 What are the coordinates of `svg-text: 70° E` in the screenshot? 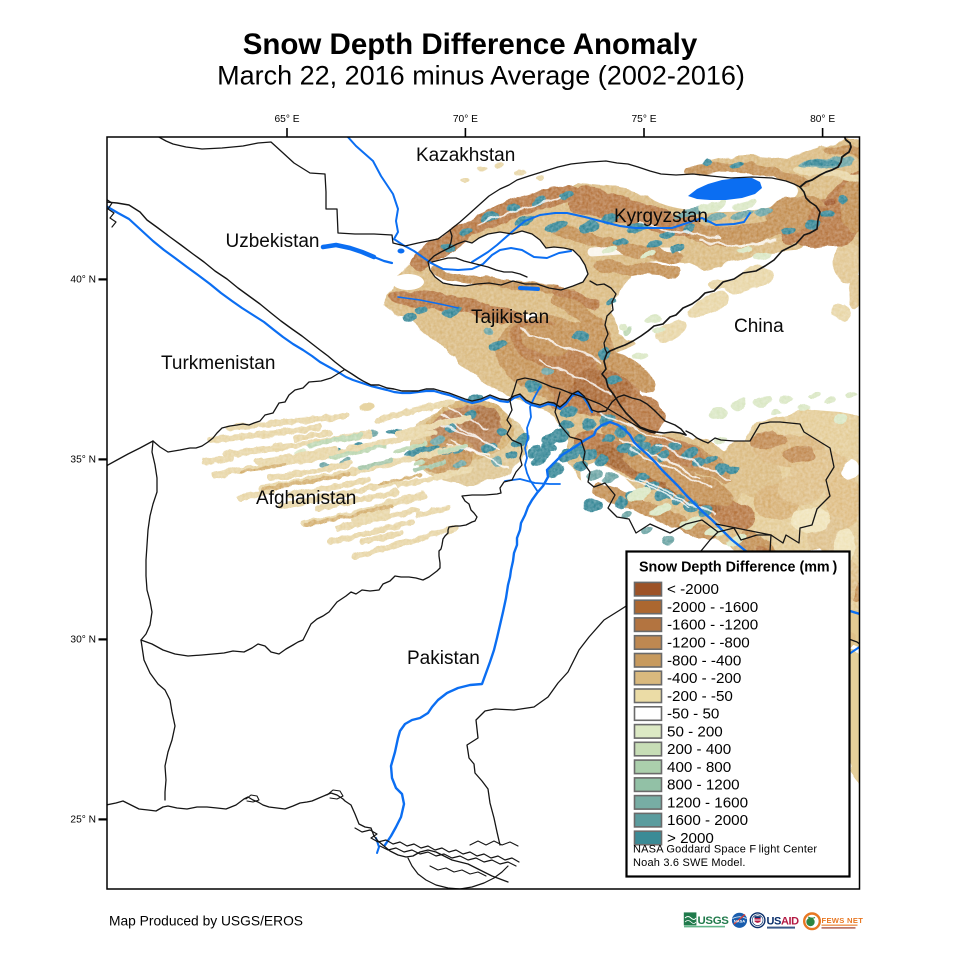 It's located at (465, 119).